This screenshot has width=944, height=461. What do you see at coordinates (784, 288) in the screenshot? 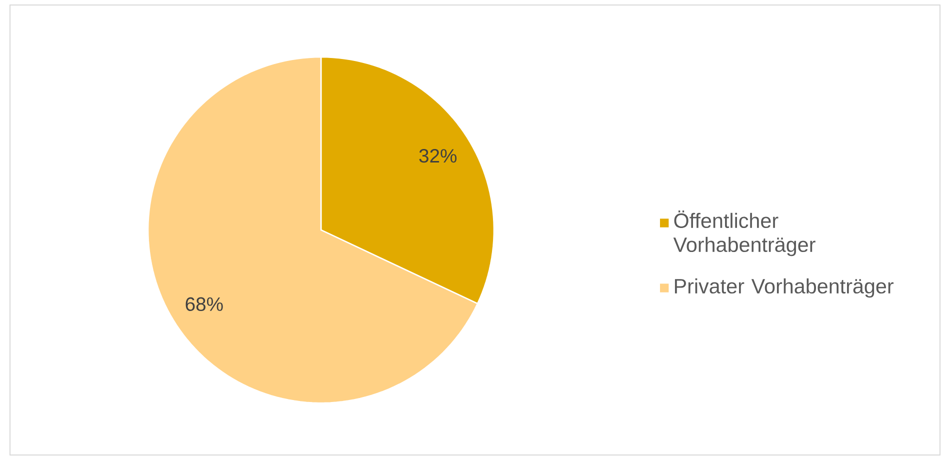
I see `legend-label: Privater Vorhabenträger` at bounding box center [784, 288].